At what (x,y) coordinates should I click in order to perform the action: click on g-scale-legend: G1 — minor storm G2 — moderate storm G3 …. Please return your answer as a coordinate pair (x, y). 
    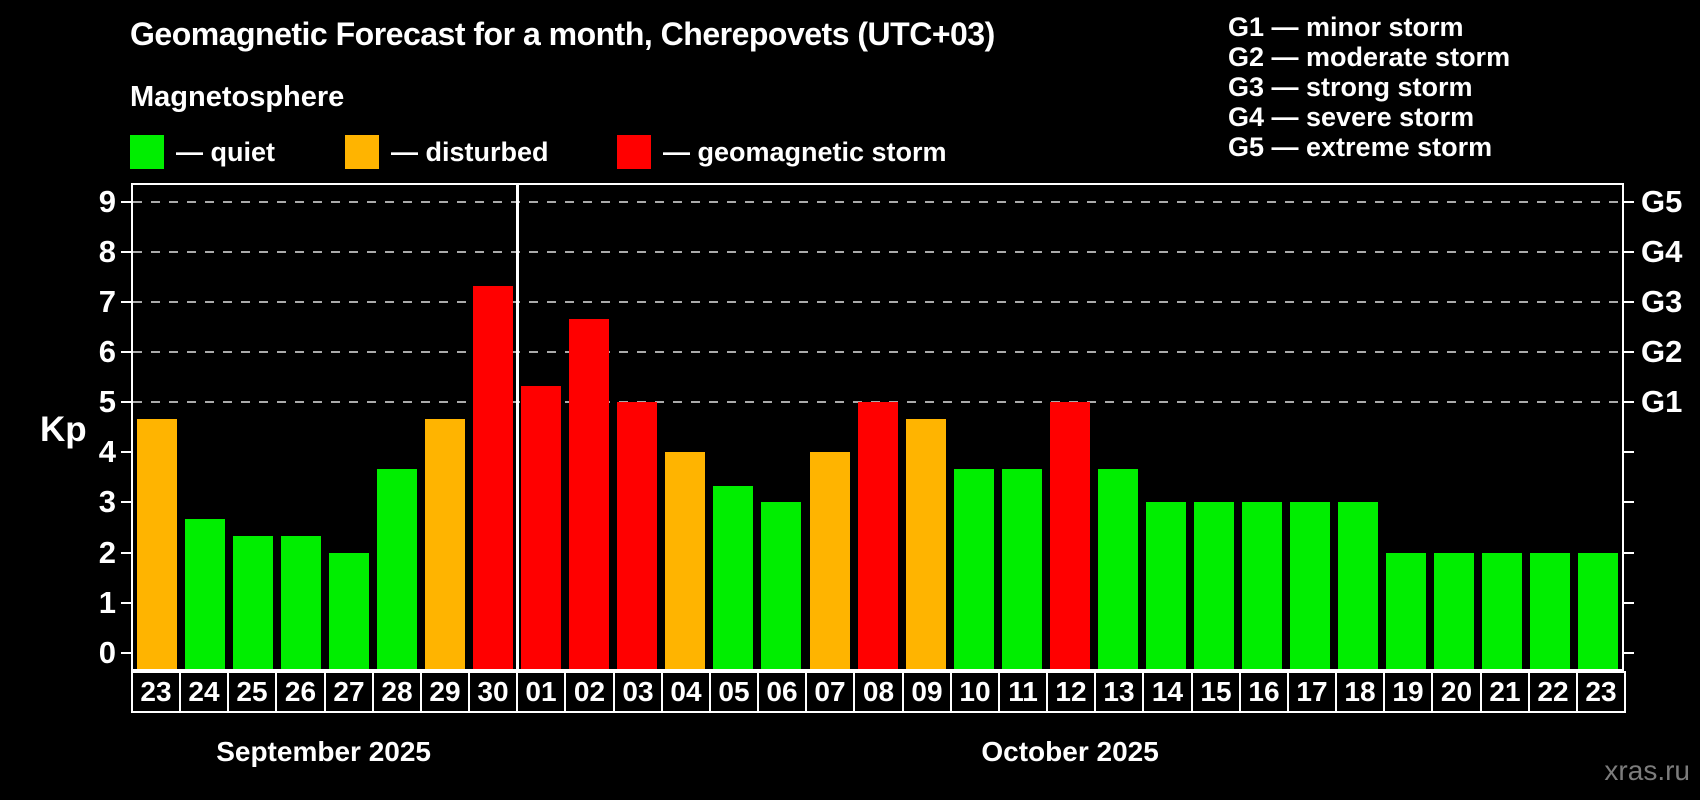
    Looking at the image, I should click on (1369, 87).